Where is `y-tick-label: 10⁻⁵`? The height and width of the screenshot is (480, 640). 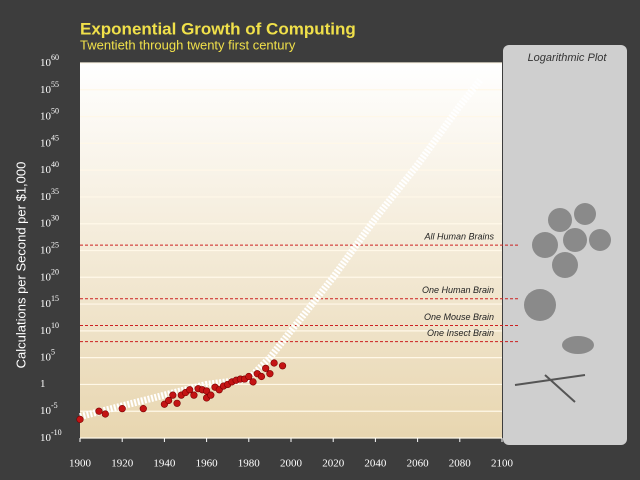
y-tick-label: 10⁻⁵ is located at coordinates (49, 409).